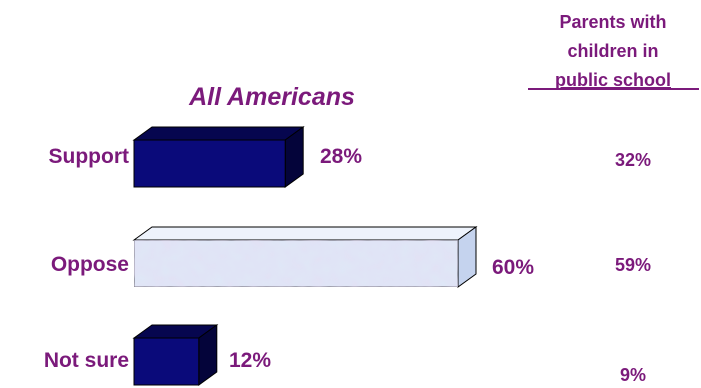 This screenshot has width=701, height=388. I want to click on bar-oppose, so click(305, 257).